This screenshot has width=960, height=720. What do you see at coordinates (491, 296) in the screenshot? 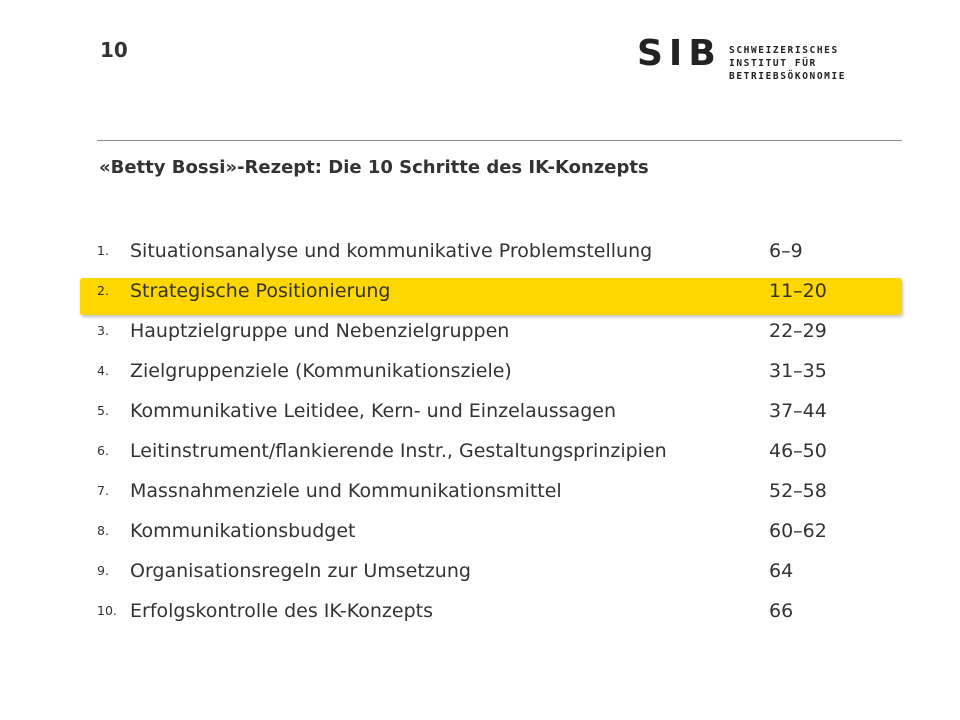
I see `step-highlight-bar` at bounding box center [491, 296].